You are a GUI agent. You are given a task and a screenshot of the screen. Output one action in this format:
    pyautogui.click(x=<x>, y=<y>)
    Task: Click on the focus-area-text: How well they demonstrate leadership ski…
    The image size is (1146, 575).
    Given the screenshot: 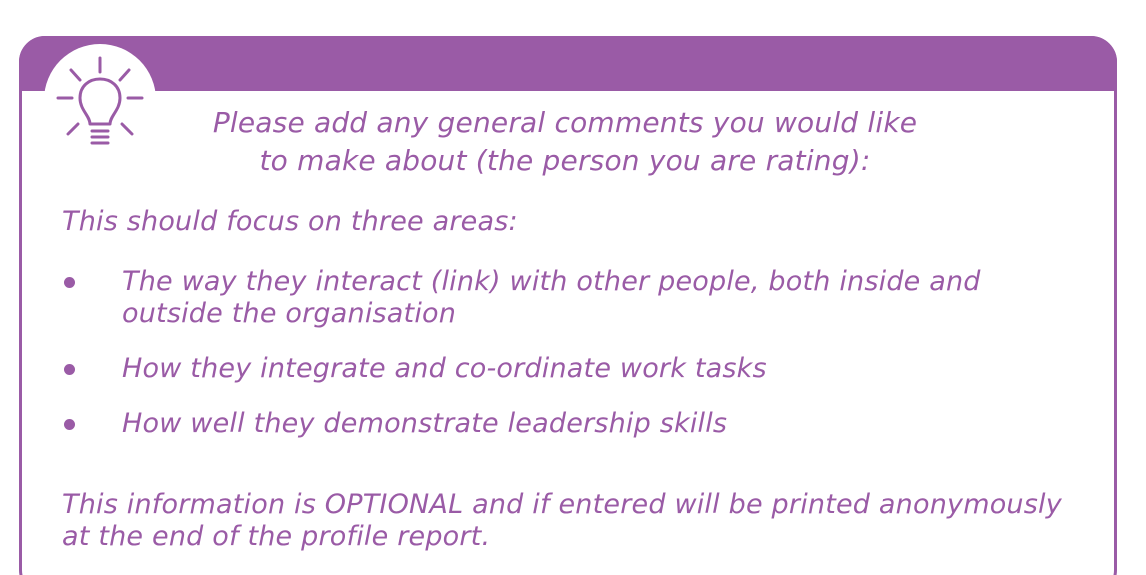 What is the action you would take?
    pyautogui.click(x=425, y=423)
    